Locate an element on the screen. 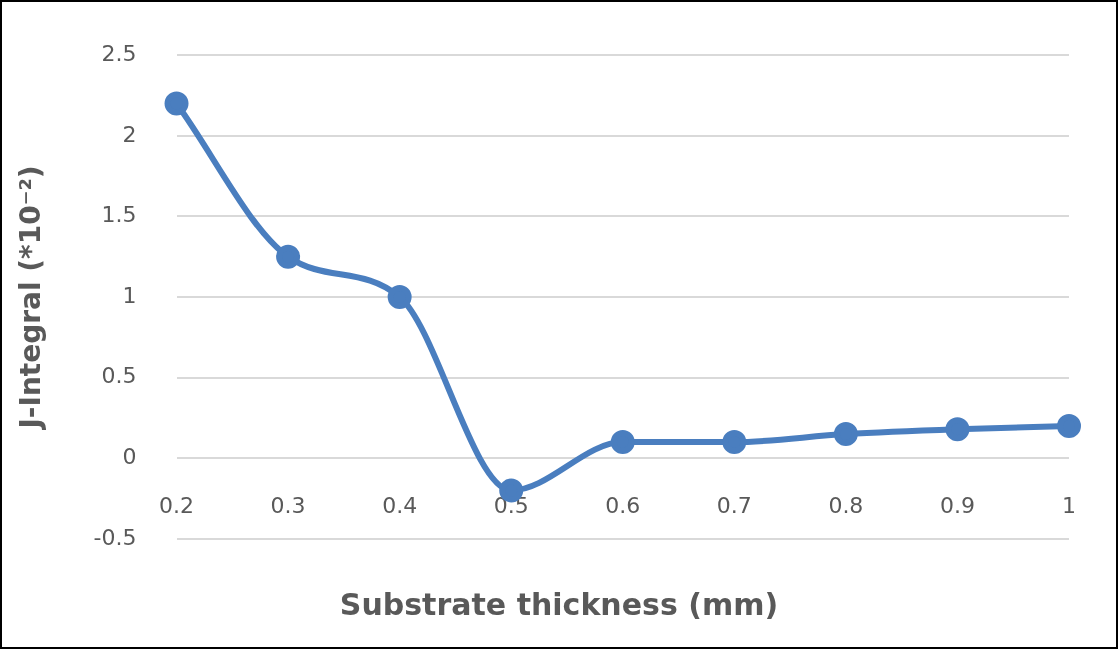 This screenshot has height=649, width=1118. y-tick-label: 1.5 is located at coordinates (119, 215).